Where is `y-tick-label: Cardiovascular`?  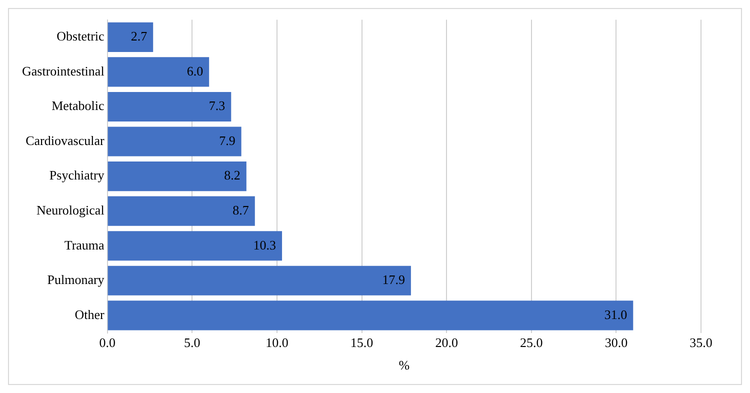 y-tick-label: Cardiovascular is located at coordinates (65, 140).